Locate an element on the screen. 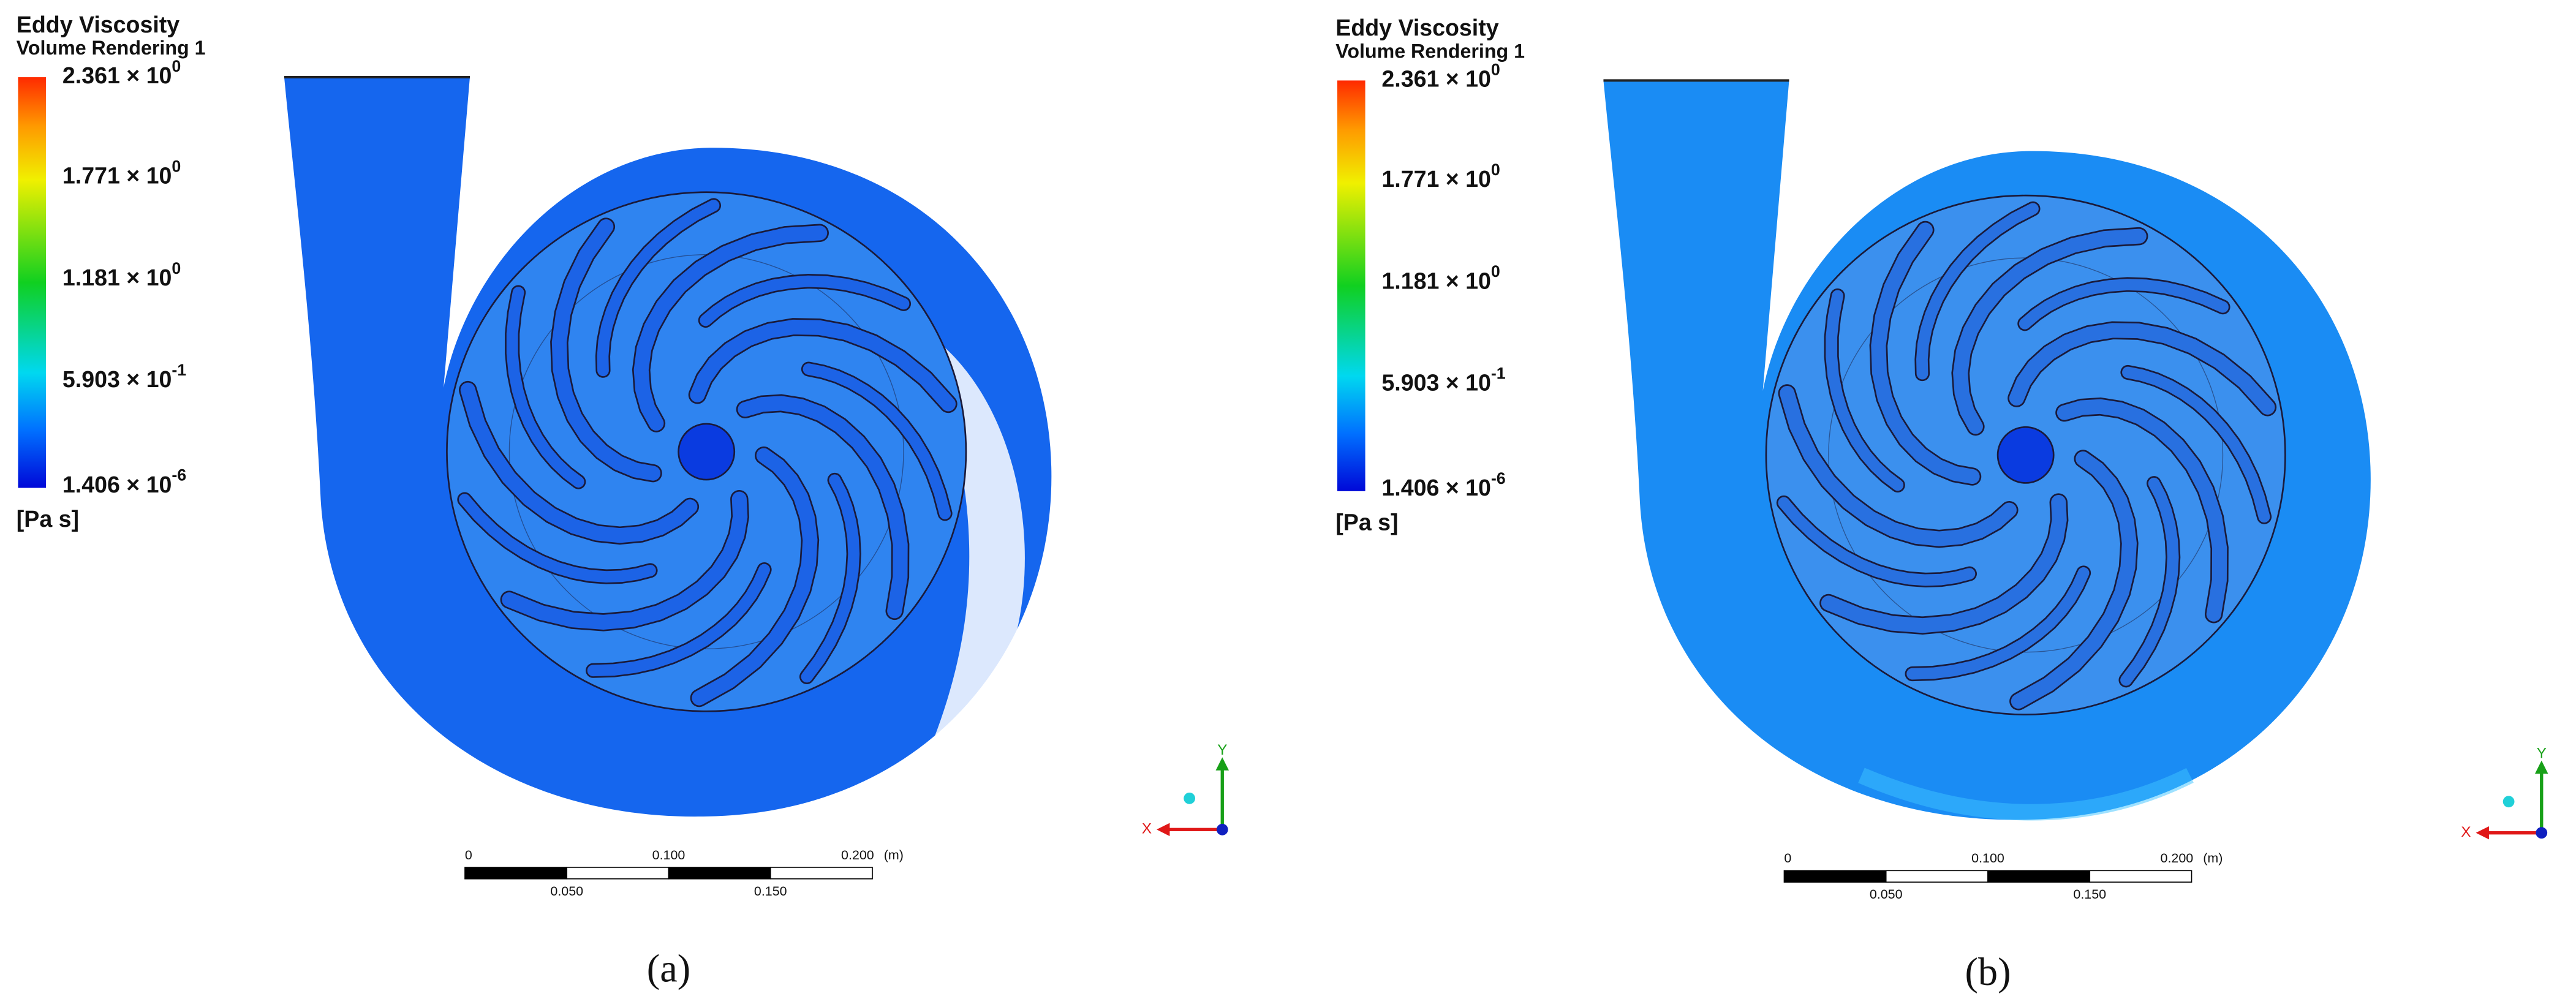 This screenshot has width=2576, height=1007. colorbar-label: 1.771 × 100 is located at coordinates (121, 173).